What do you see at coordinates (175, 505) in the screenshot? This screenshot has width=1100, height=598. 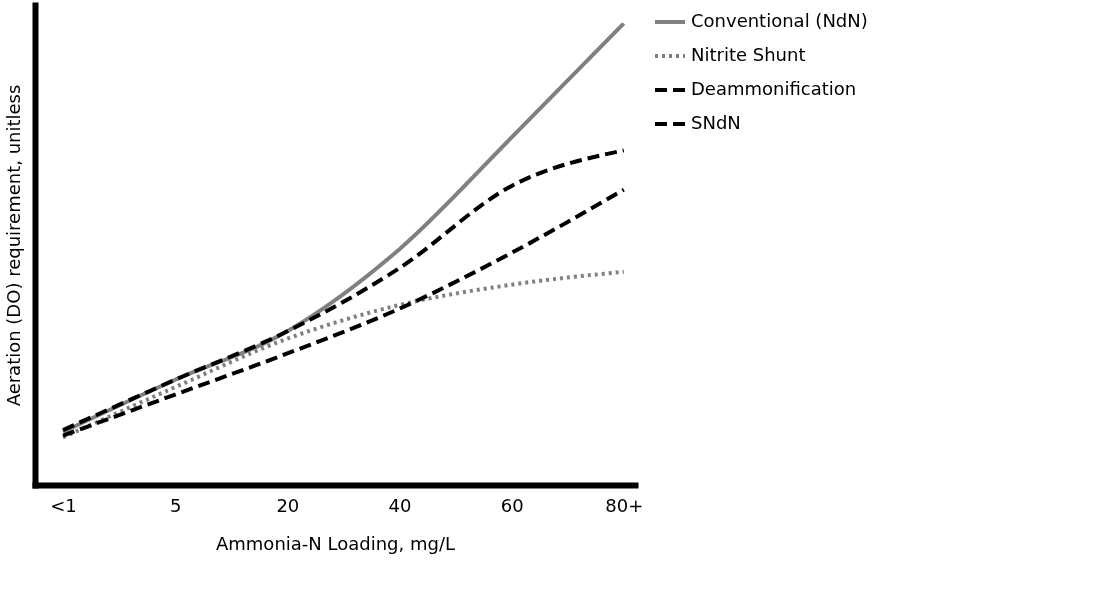 I see `x-tick-label: 5` at bounding box center [175, 505].